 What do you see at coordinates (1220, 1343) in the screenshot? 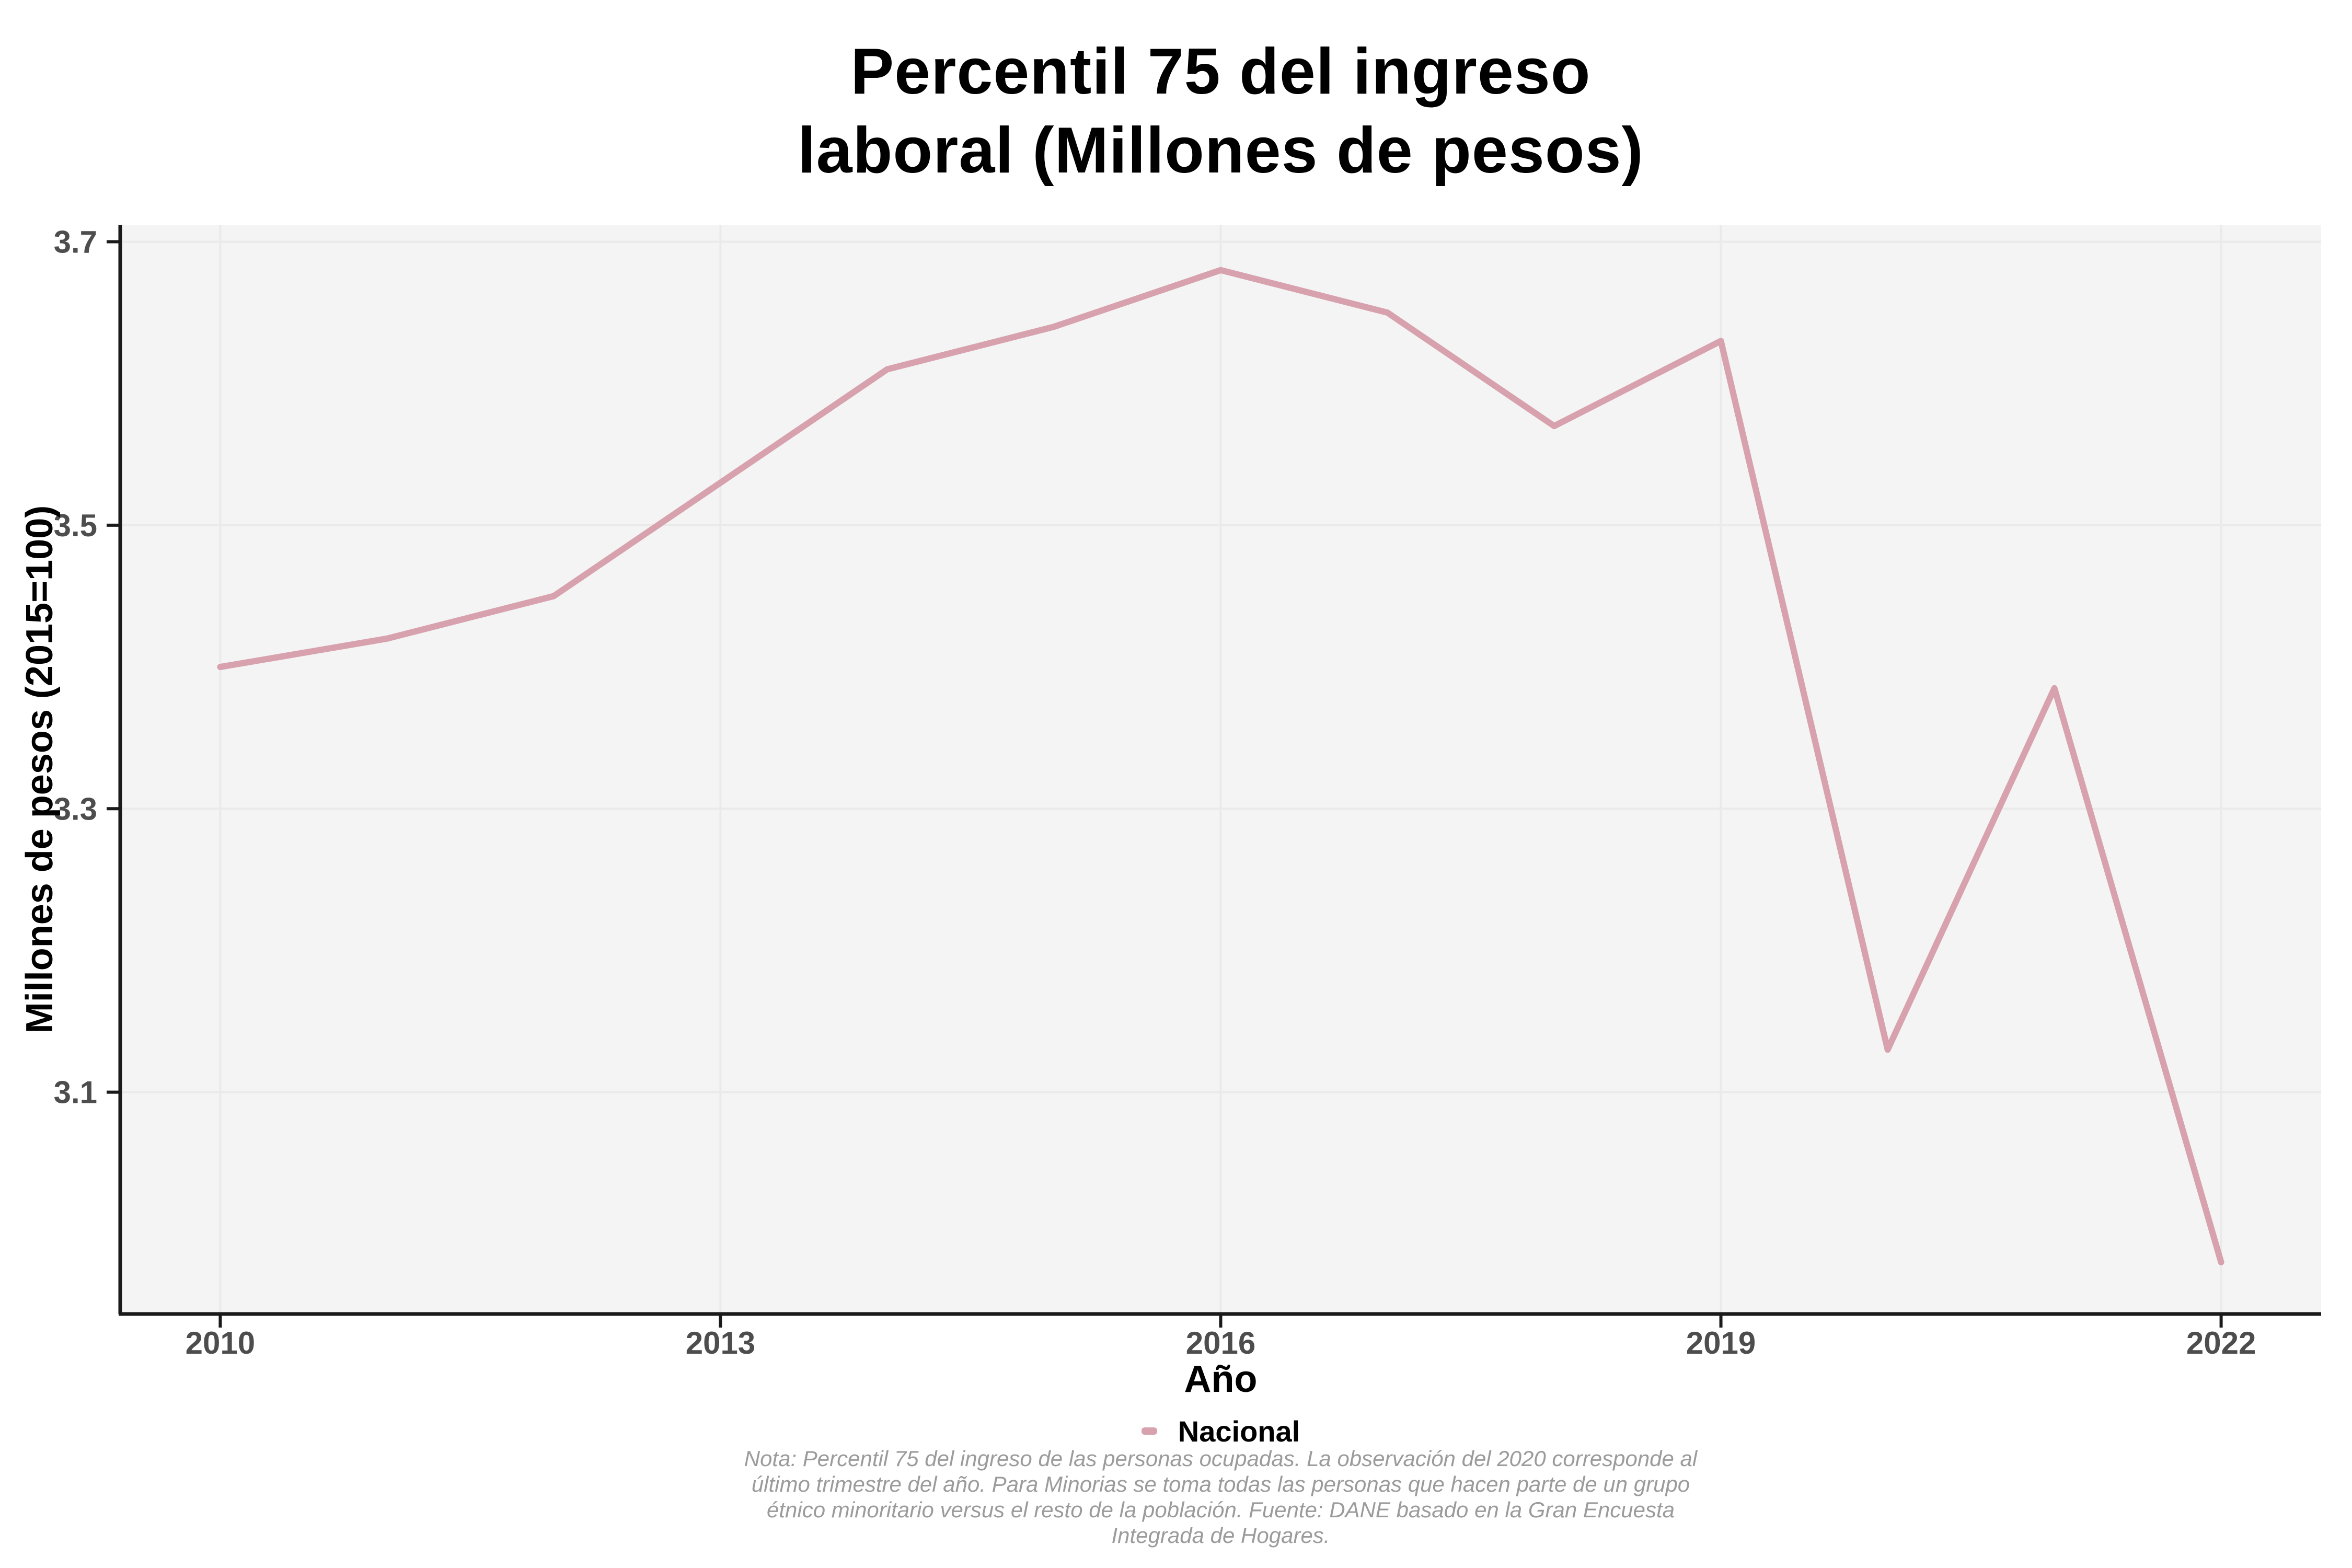
I see `x-tick-label: 2016` at bounding box center [1220, 1343].